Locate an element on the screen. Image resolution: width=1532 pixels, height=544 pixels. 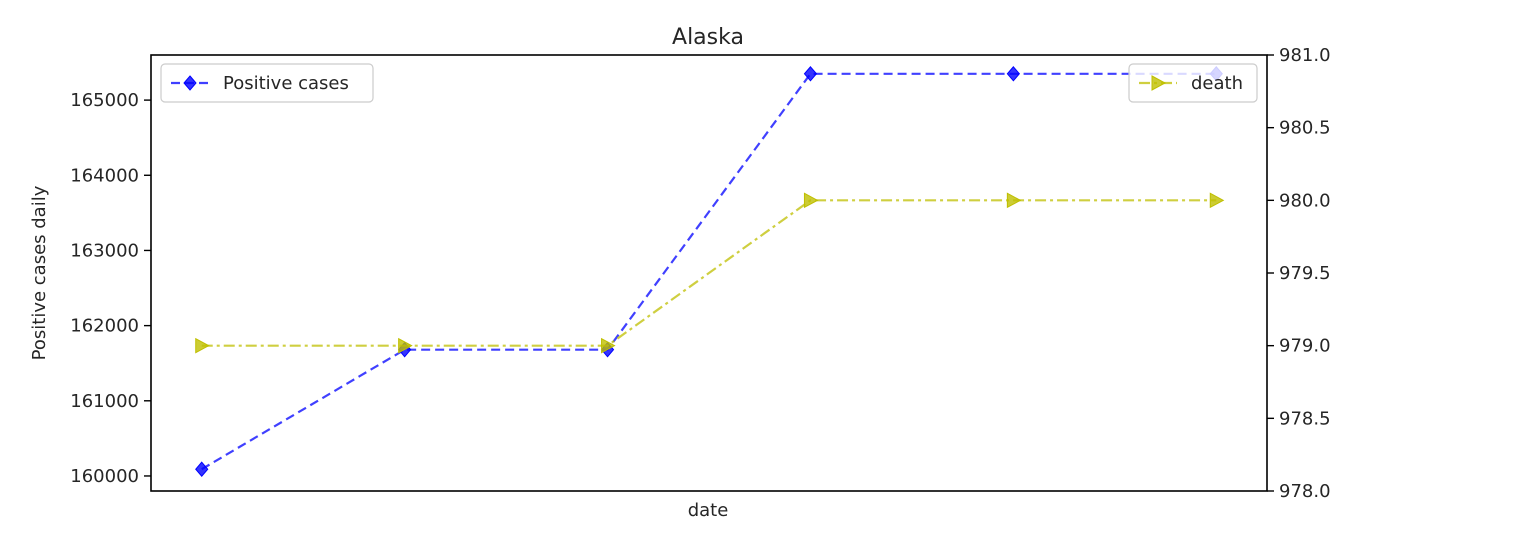
y-right-tick-label: 981.0 is located at coordinates (1305, 55).